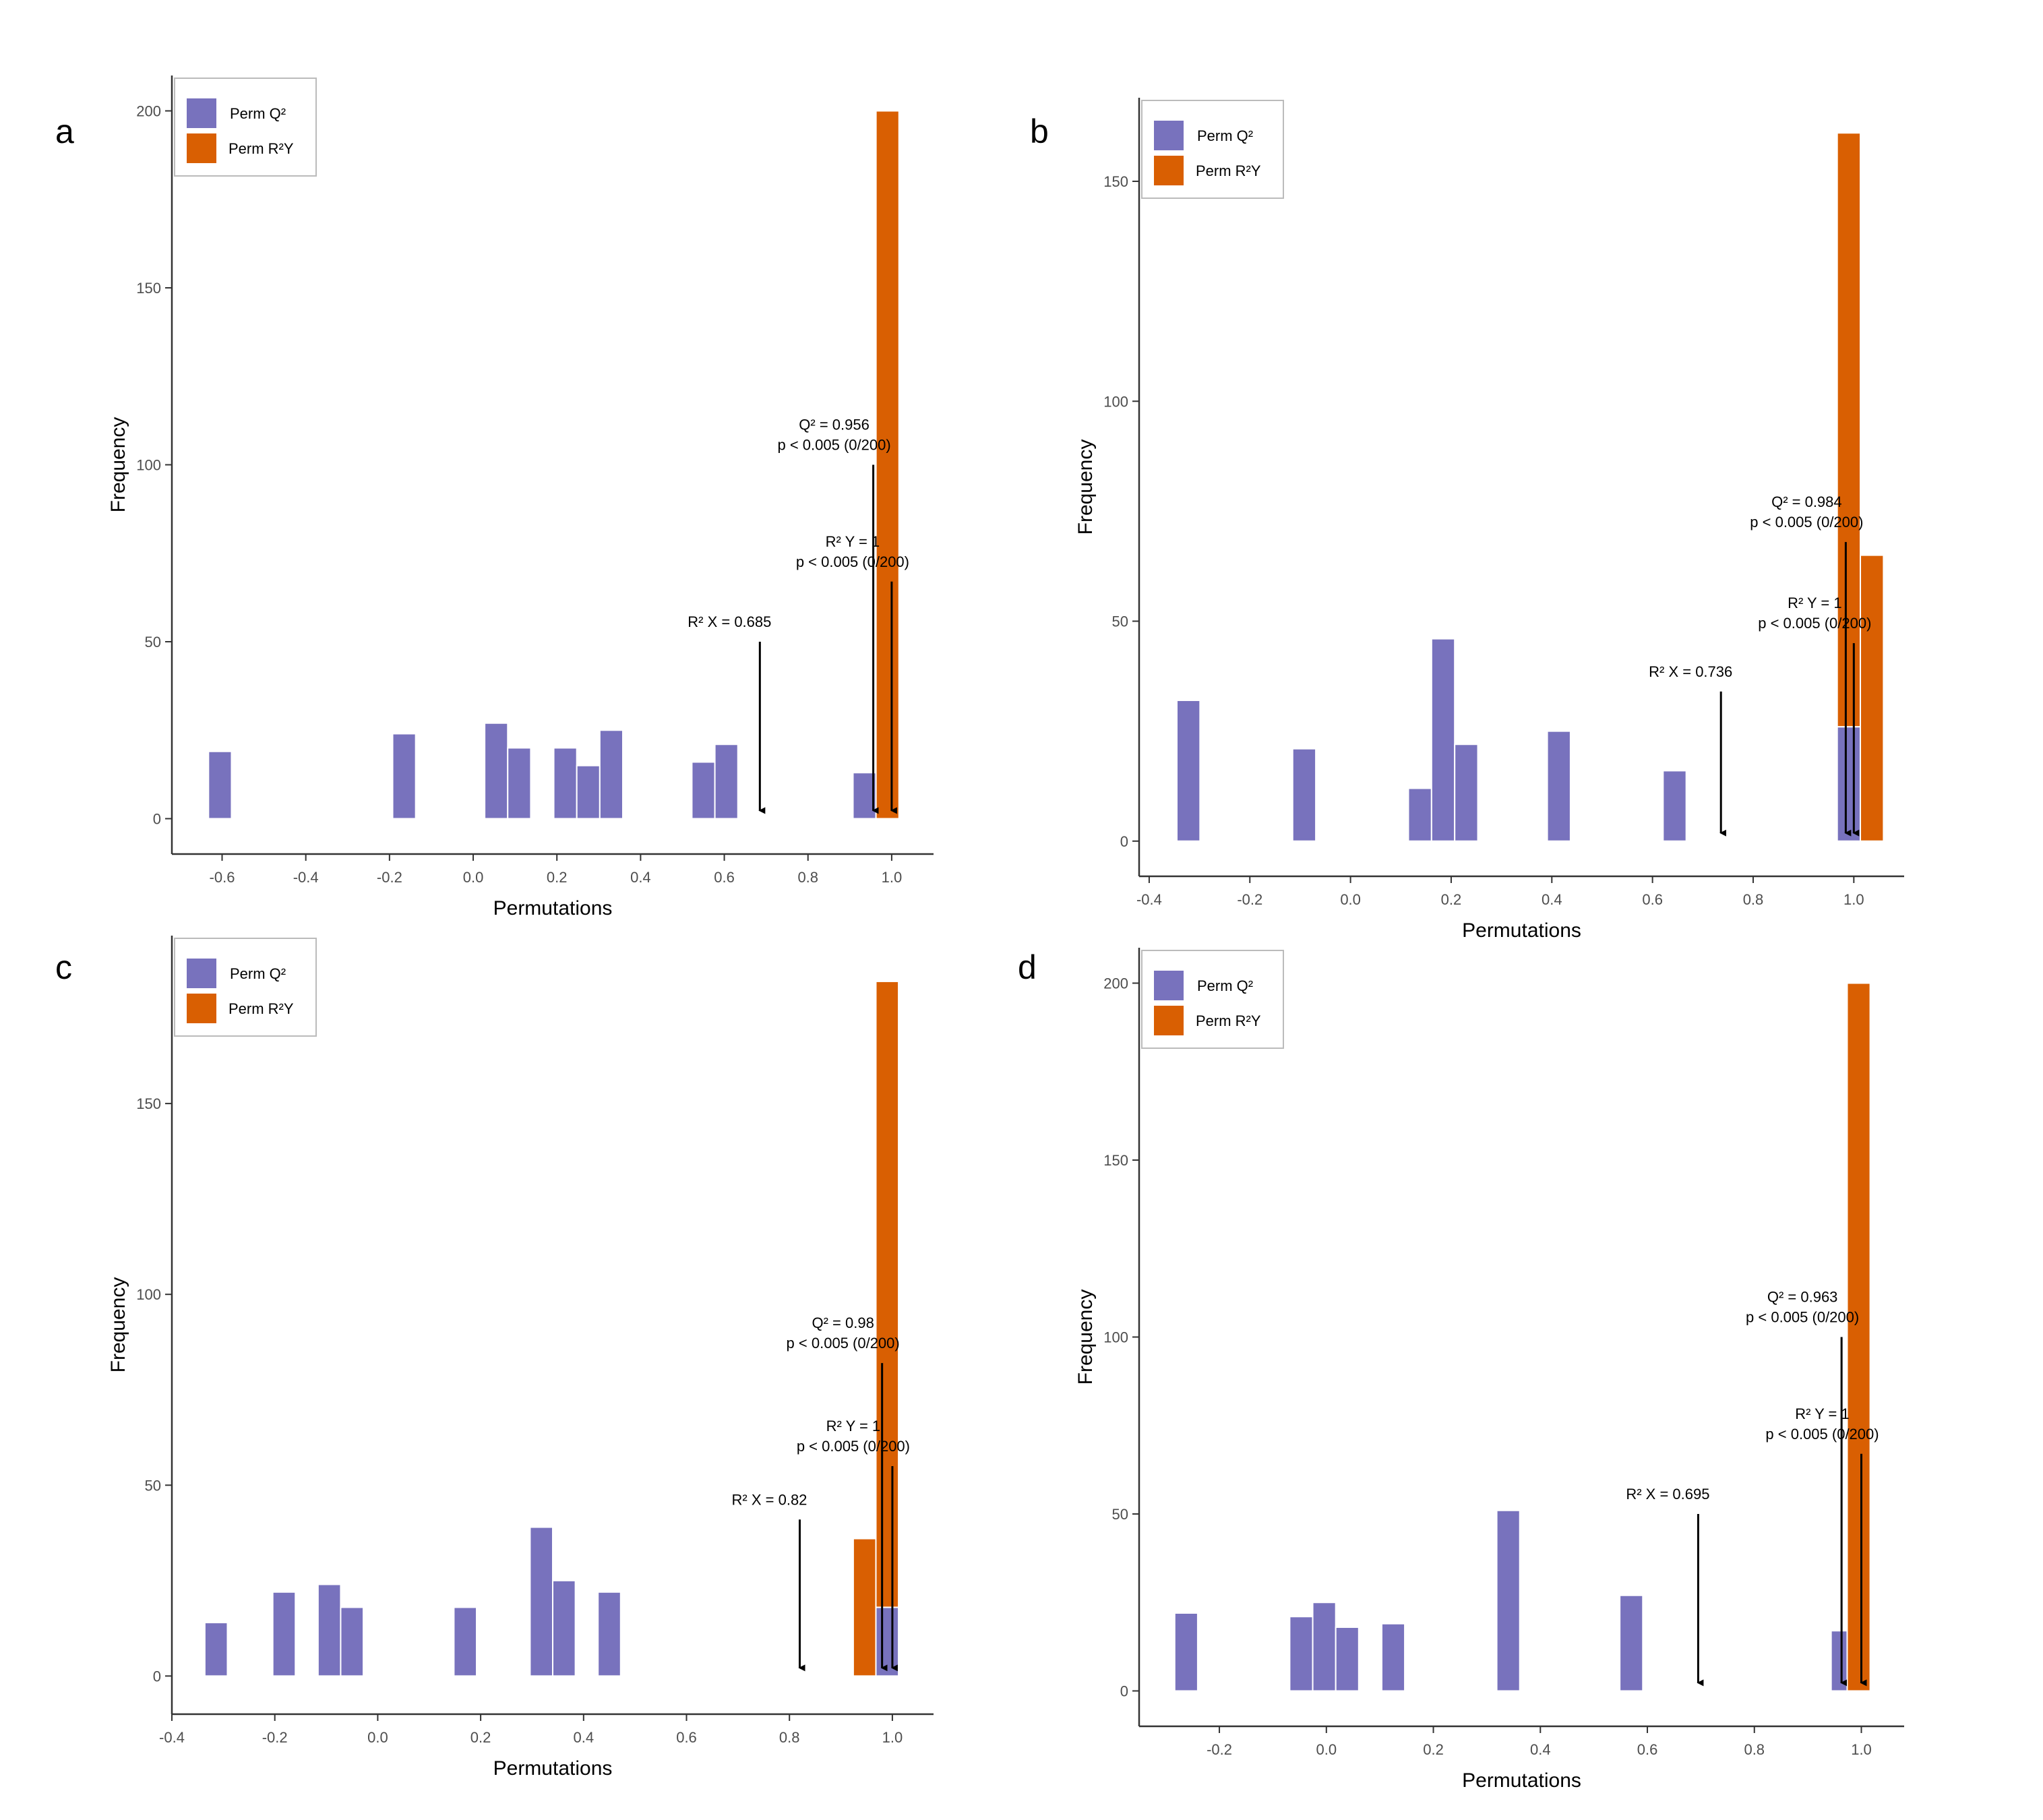  What do you see at coordinates (843, 1322) in the screenshot?
I see `annotation-text: Q² = 0.98` at bounding box center [843, 1322].